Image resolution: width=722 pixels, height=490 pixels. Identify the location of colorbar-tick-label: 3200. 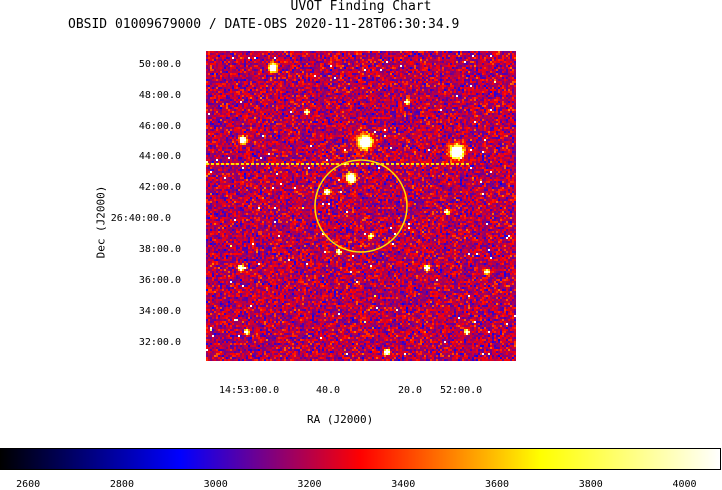
(309, 484).